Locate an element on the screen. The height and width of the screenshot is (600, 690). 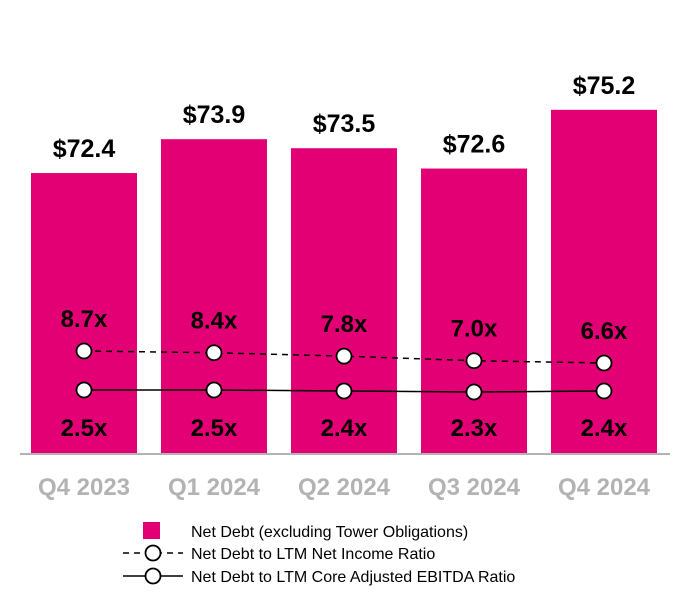
bar-value-label: $72.4 is located at coordinates (84, 149).